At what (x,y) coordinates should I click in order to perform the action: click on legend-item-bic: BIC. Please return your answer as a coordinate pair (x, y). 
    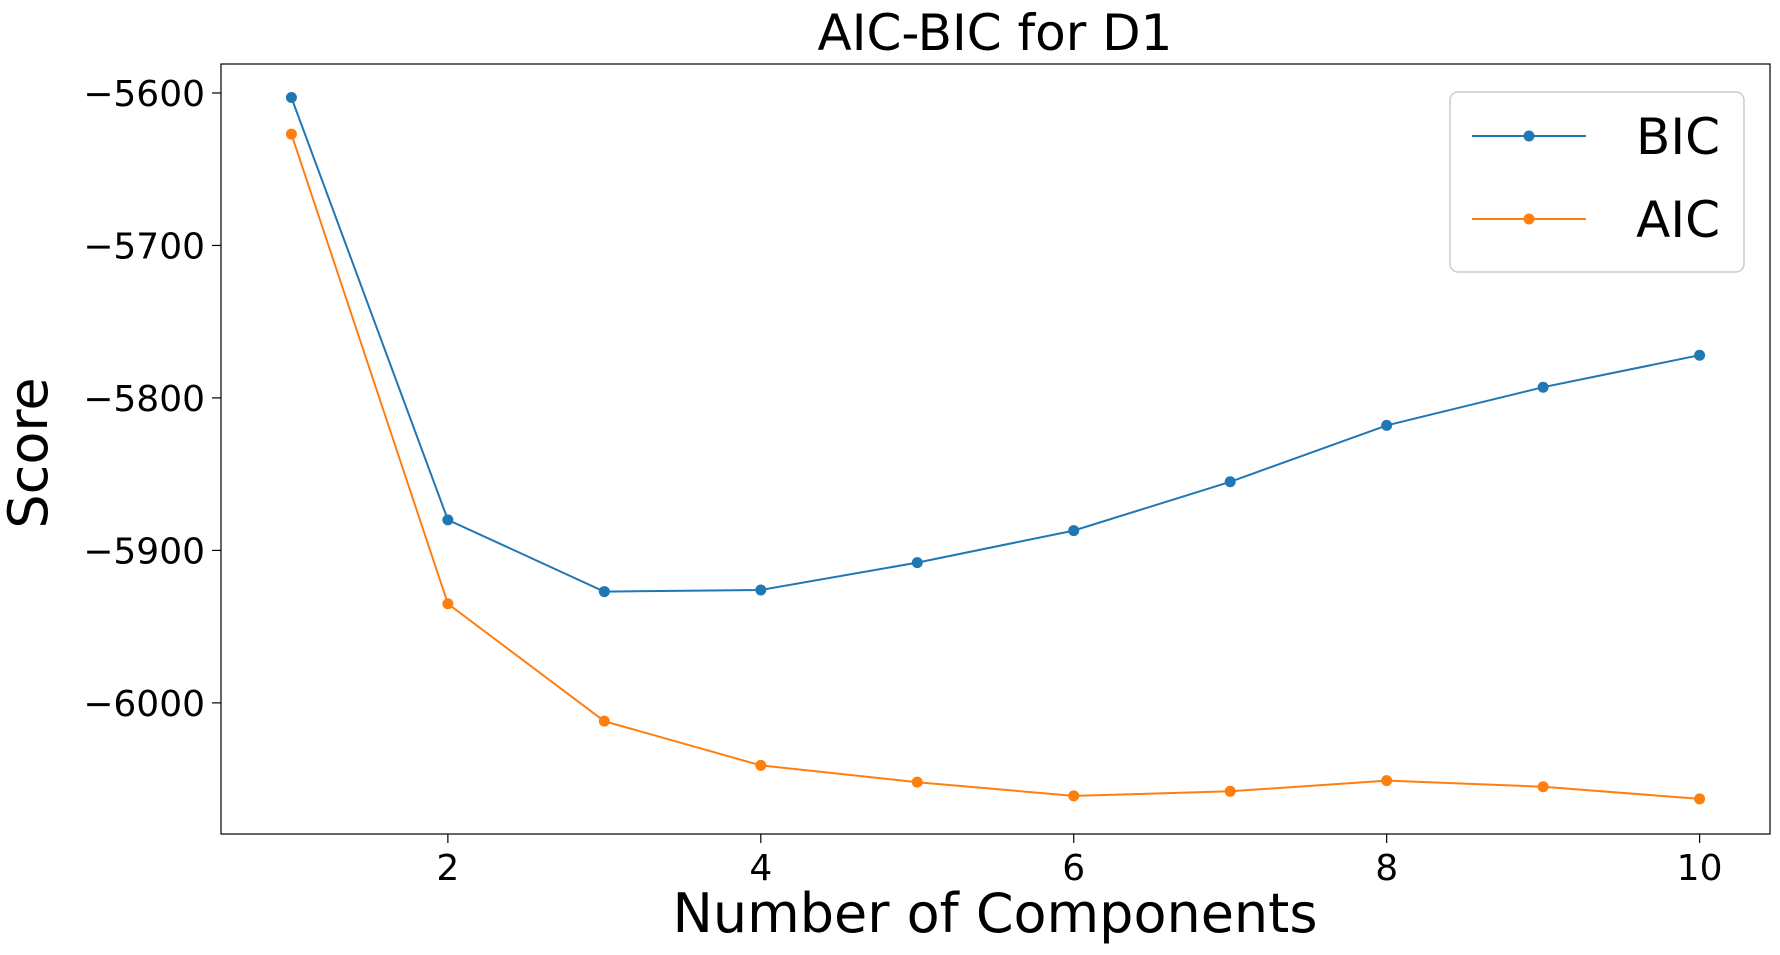
    Looking at the image, I should click on (1596, 137).